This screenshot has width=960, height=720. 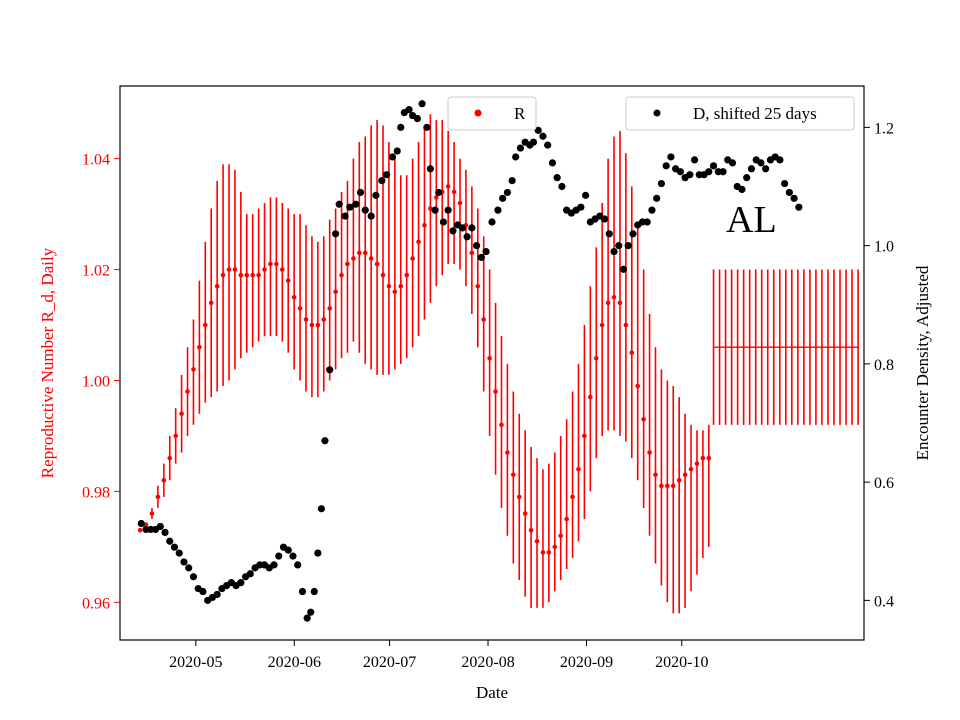 I want to click on legend-d-label: D, shifted 25 days, so click(x=755, y=113).